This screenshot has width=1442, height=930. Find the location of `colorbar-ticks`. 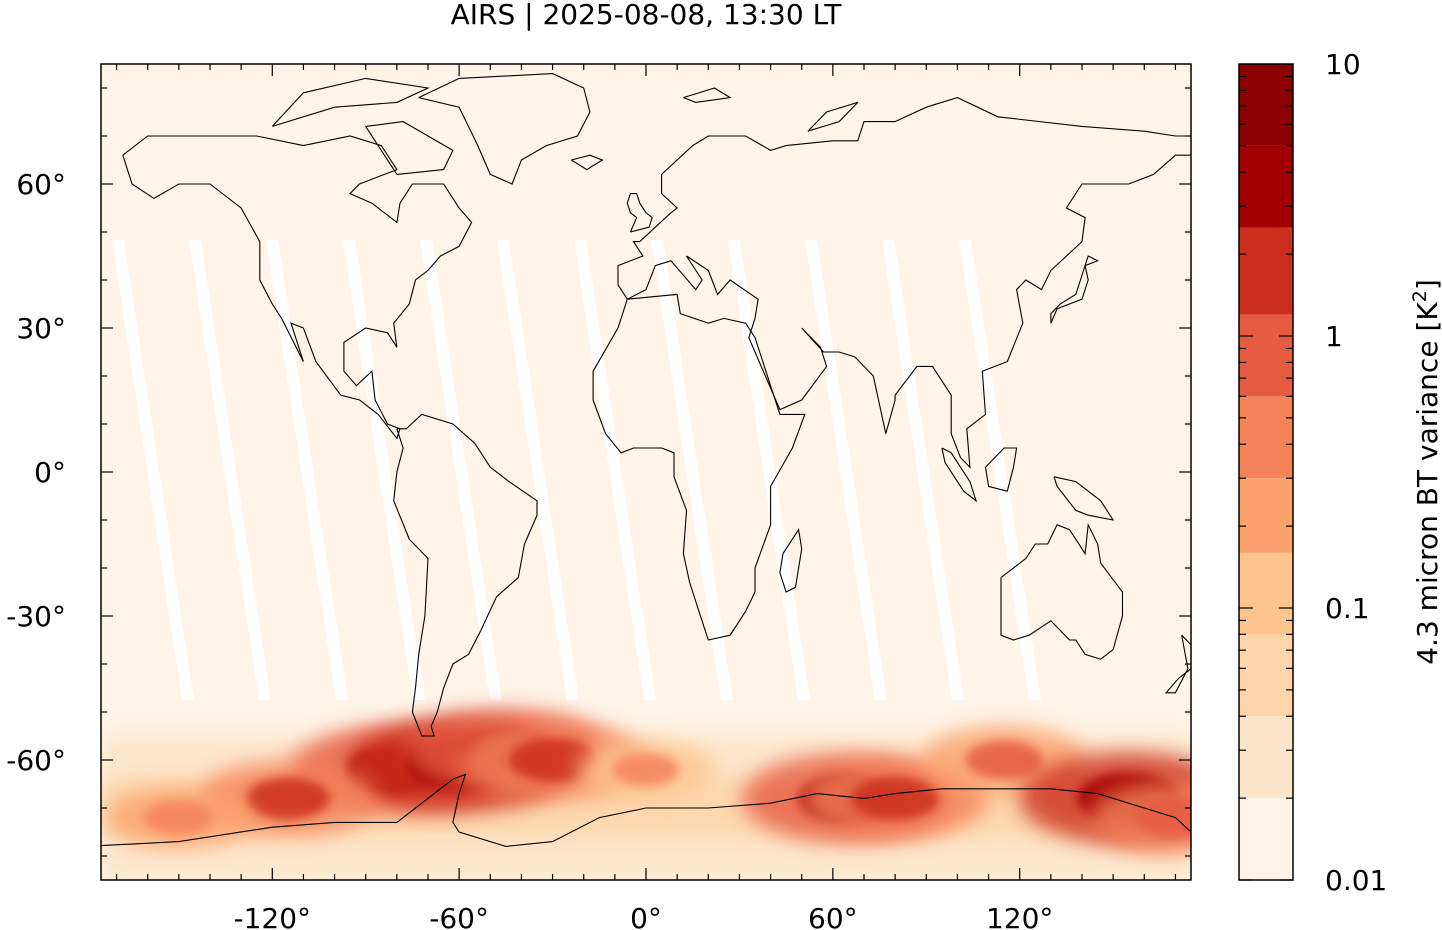

colorbar-ticks is located at coordinates (1266, 478).